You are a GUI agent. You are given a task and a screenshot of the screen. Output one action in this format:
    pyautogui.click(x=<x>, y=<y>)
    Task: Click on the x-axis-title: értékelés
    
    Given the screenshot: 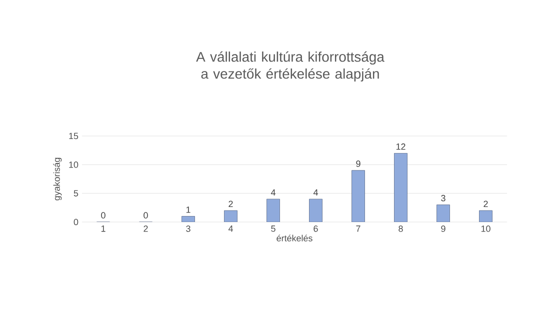 What is the action you would take?
    pyautogui.click(x=294, y=238)
    